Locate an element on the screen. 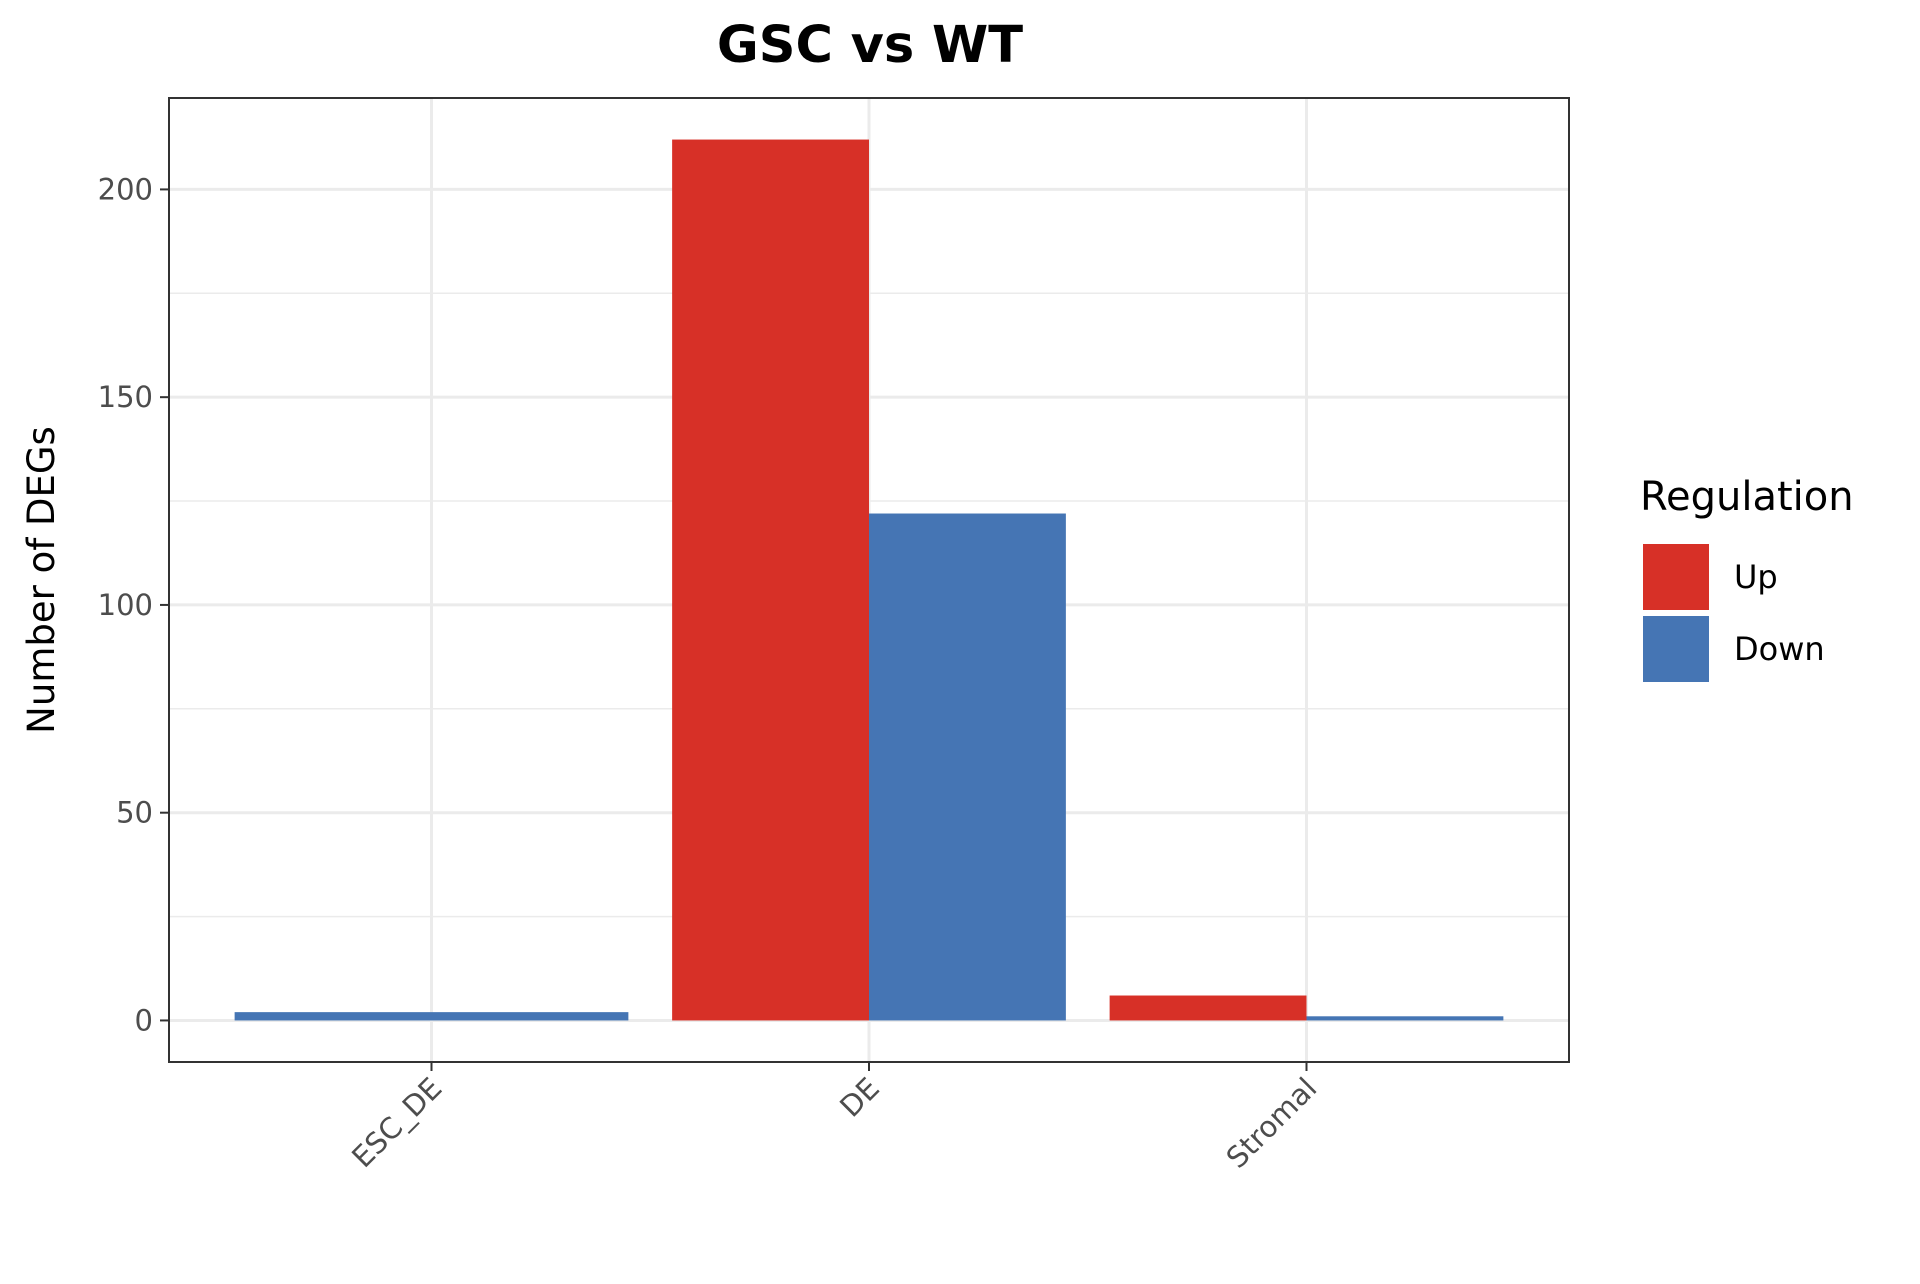  legend-key-down is located at coordinates (1676, 649).